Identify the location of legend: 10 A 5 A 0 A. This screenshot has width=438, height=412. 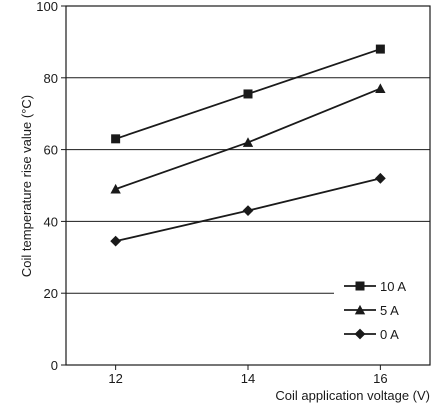
(375, 310).